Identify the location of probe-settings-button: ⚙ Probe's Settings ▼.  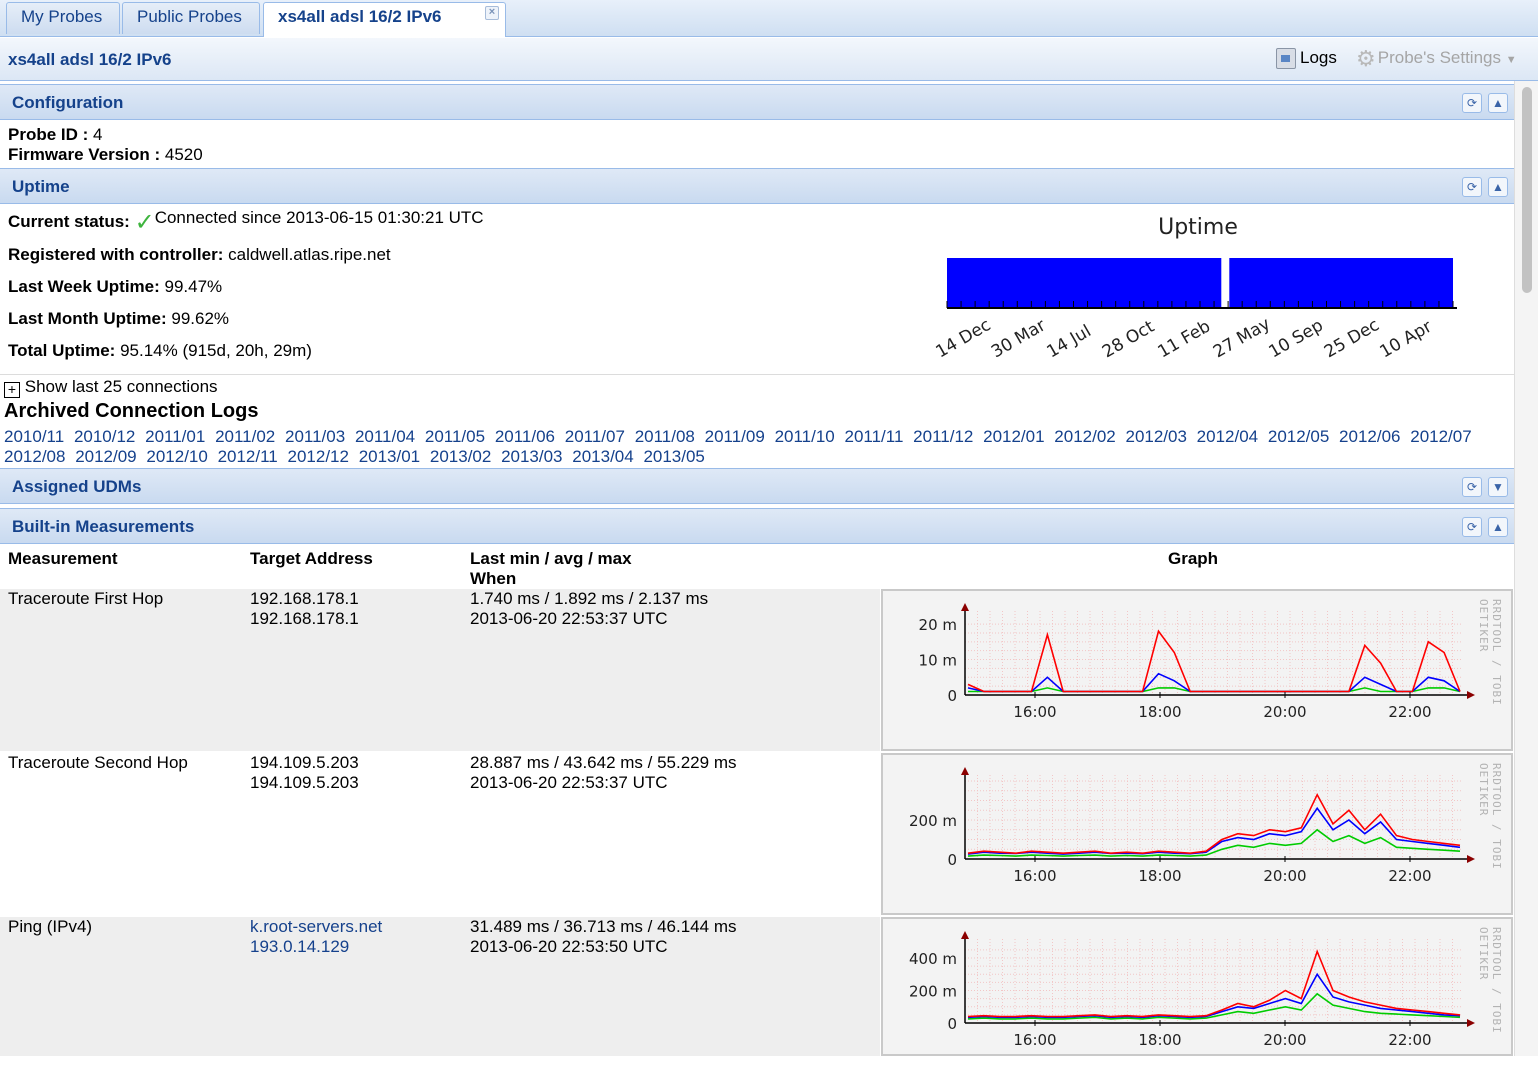
(1436, 59).